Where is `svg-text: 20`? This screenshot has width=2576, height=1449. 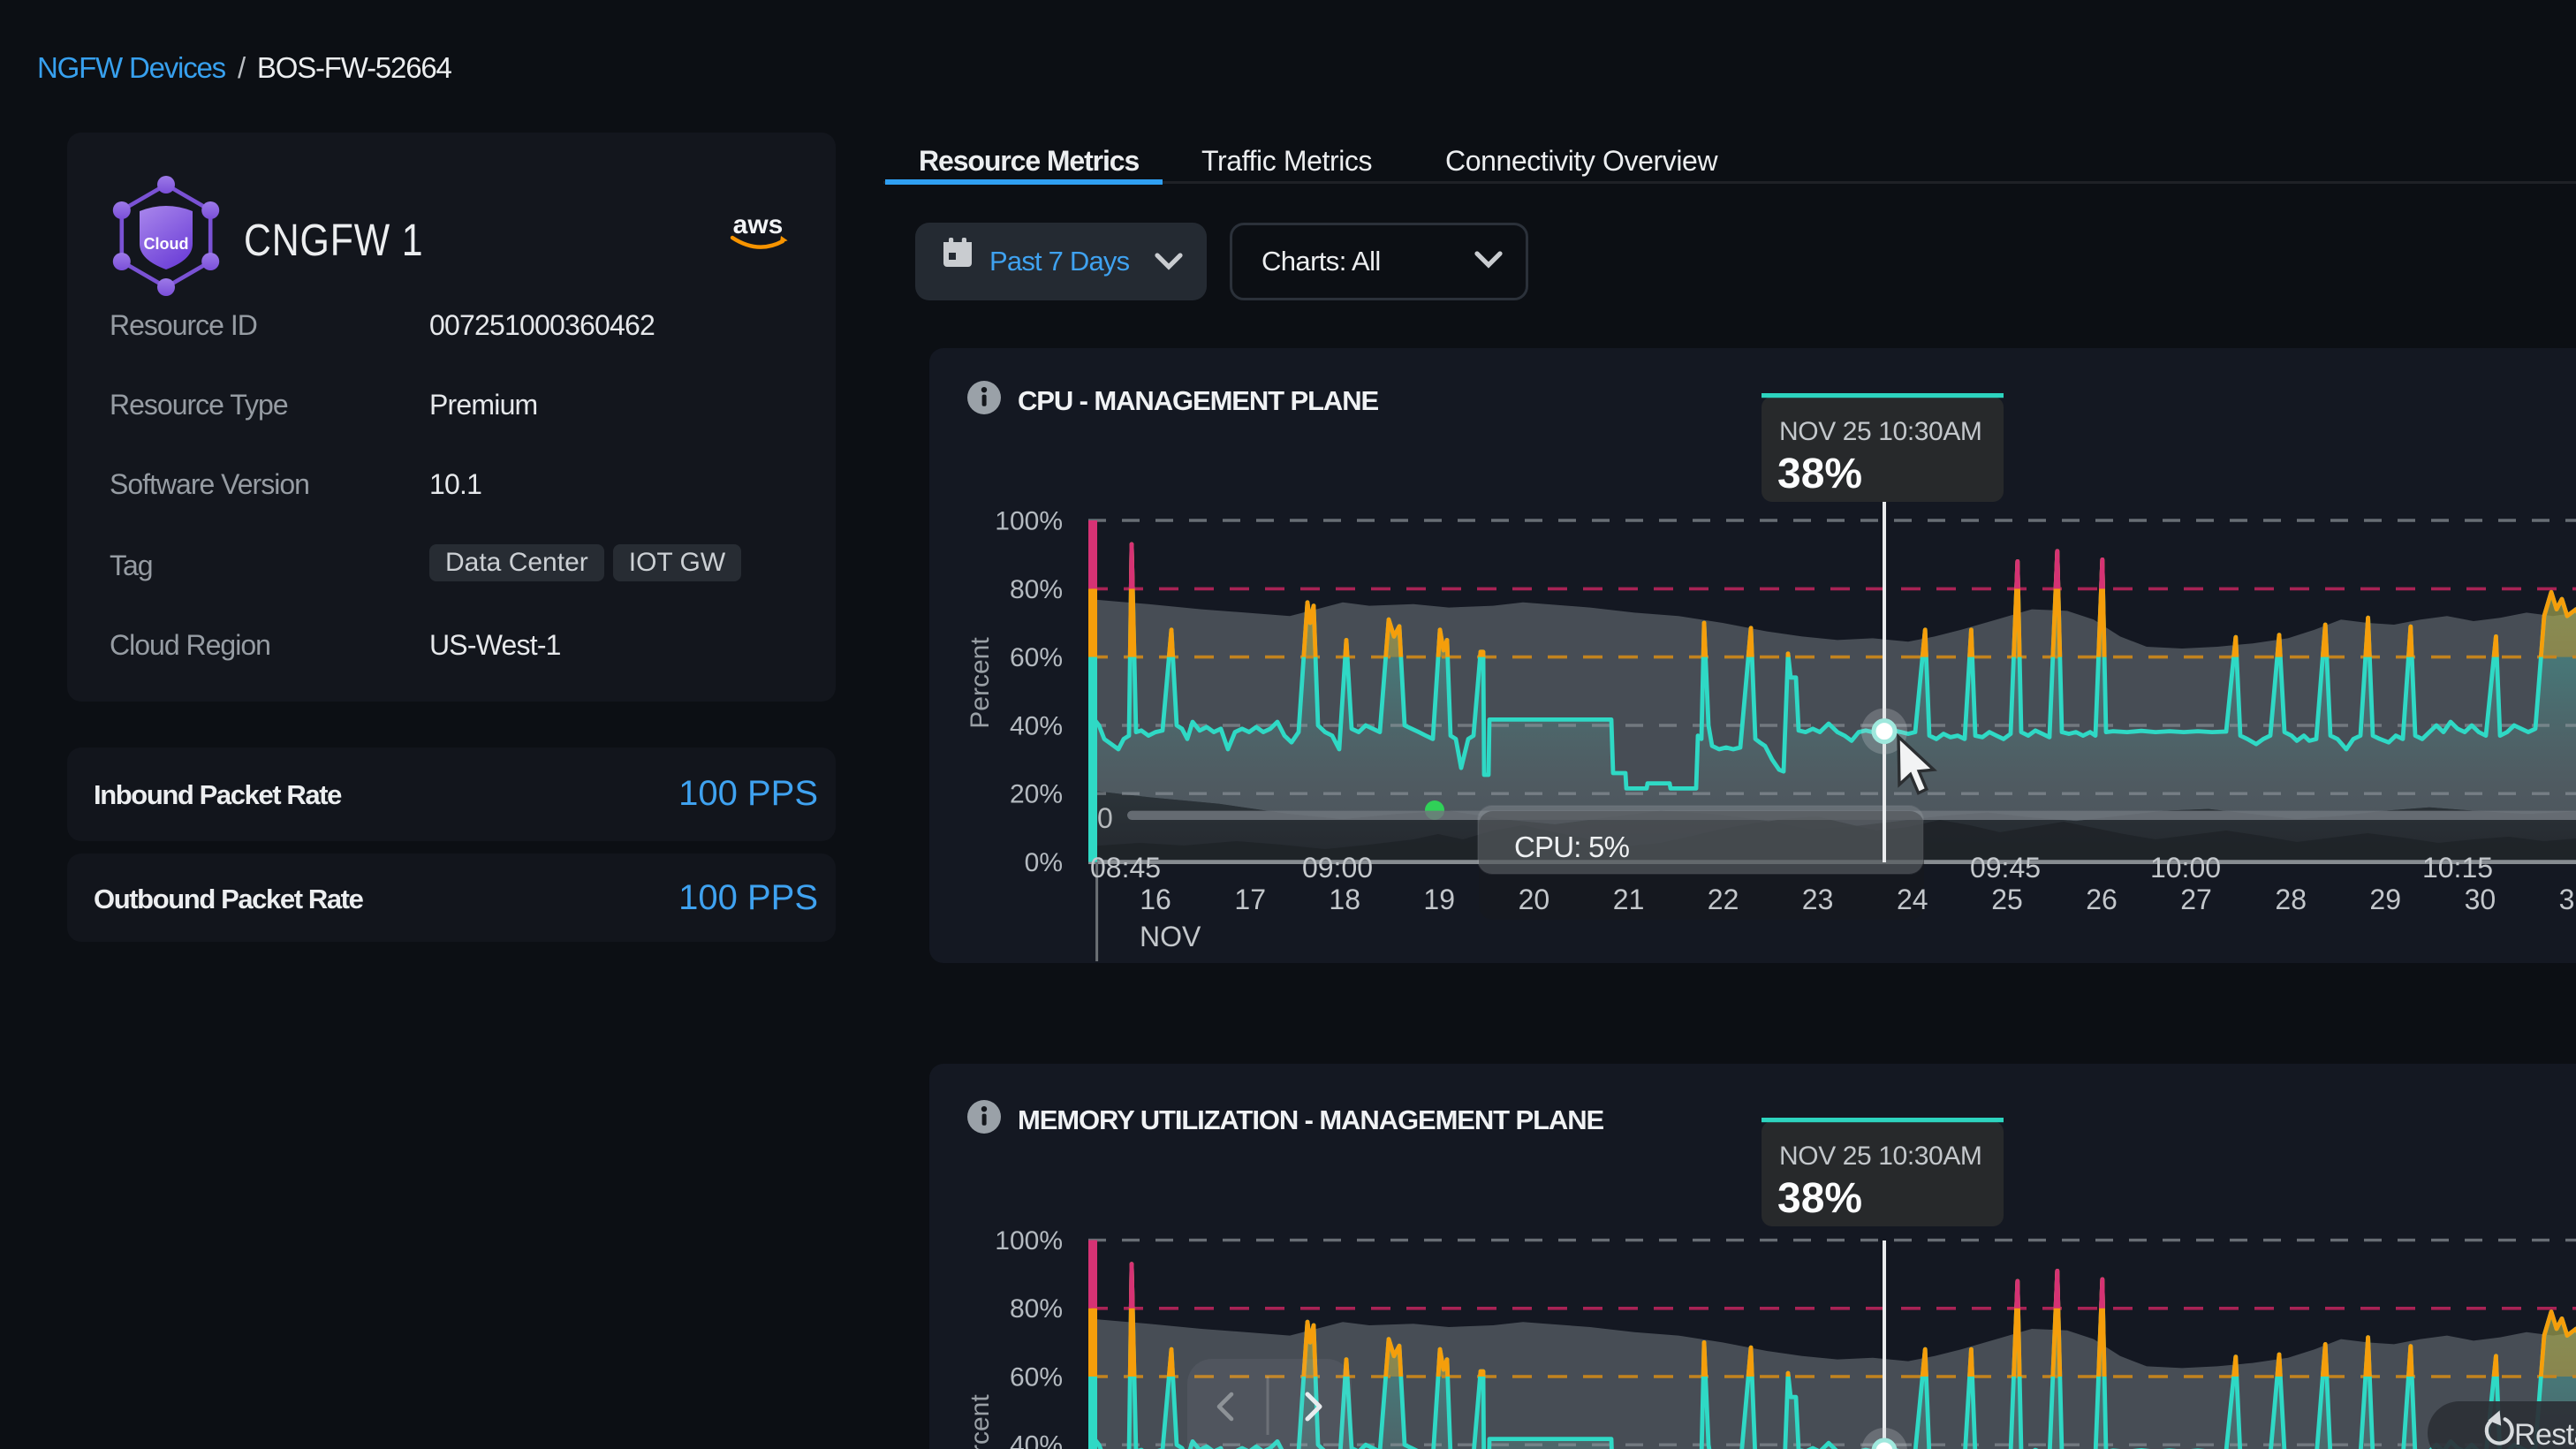 svg-text: 20 is located at coordinates (1535, 899).